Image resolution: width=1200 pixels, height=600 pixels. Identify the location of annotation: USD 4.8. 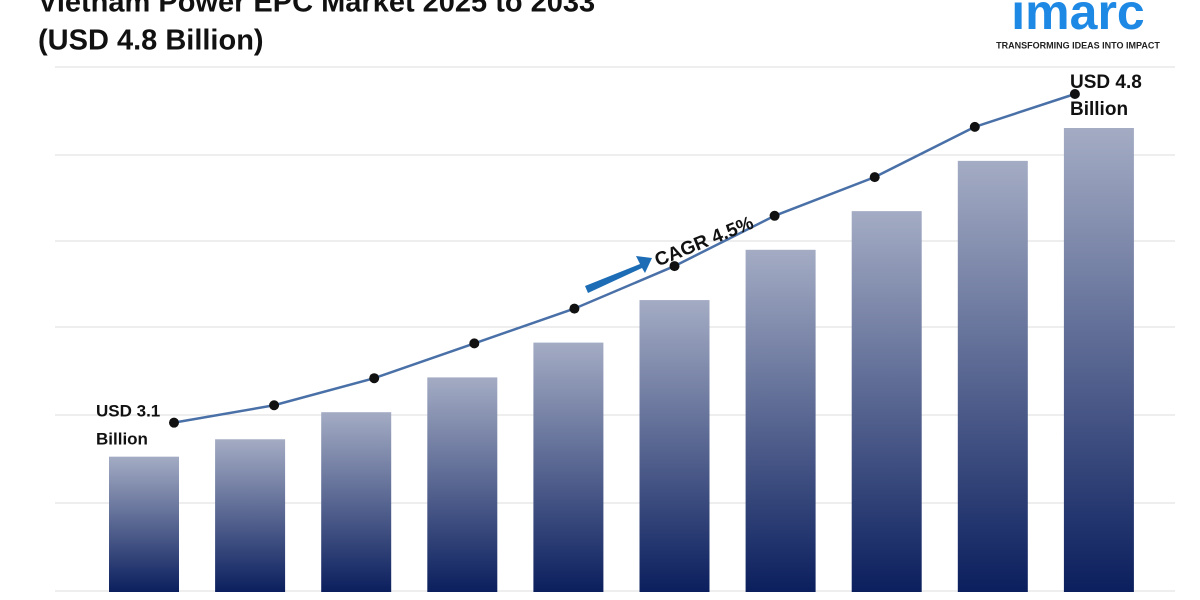
(1106, 82).